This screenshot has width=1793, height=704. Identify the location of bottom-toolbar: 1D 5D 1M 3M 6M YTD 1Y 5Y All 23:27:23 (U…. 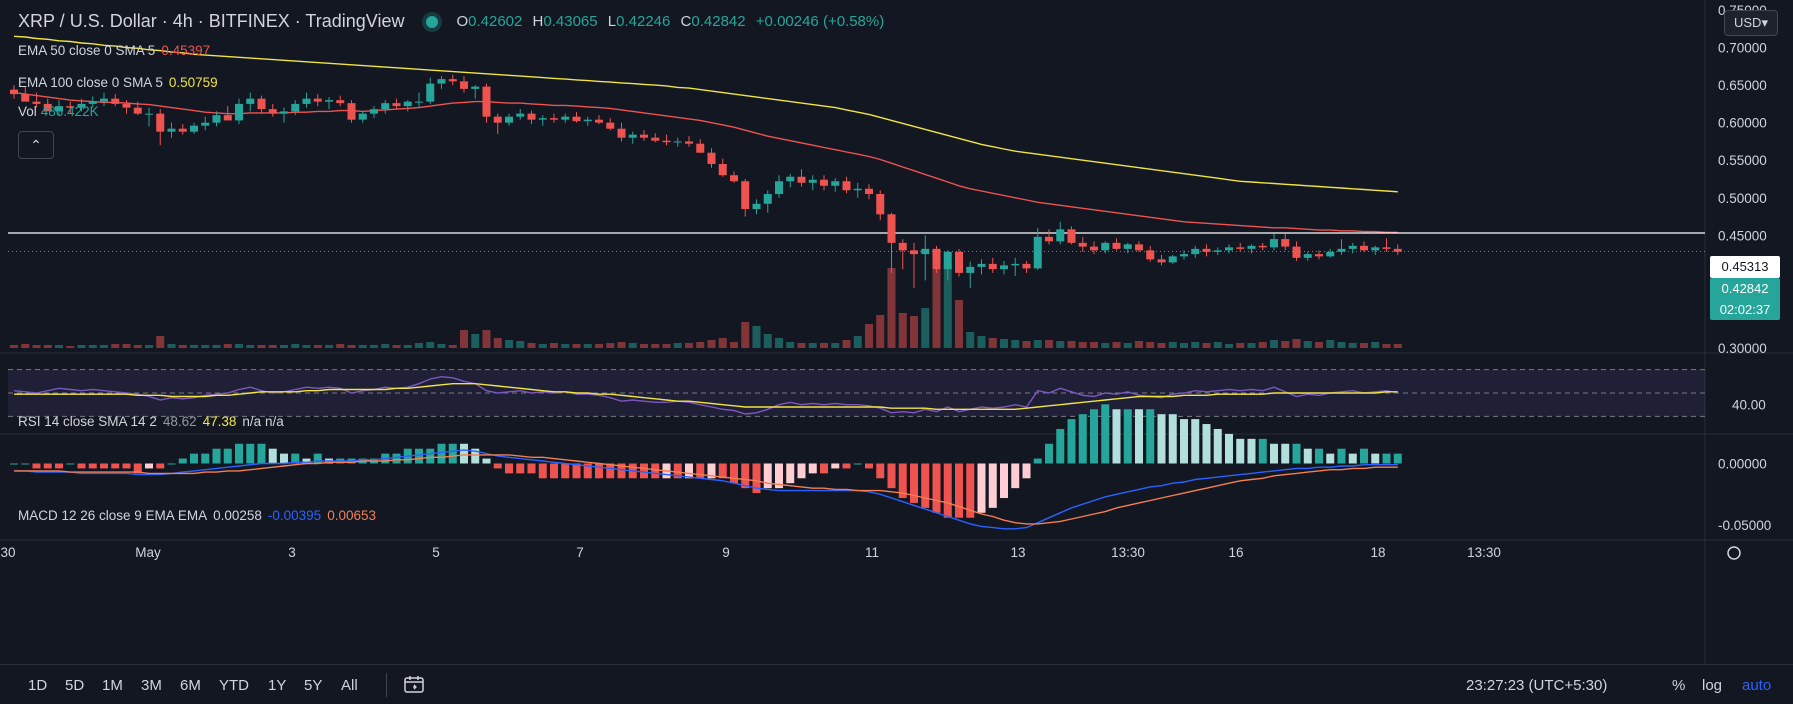
(896, 684).